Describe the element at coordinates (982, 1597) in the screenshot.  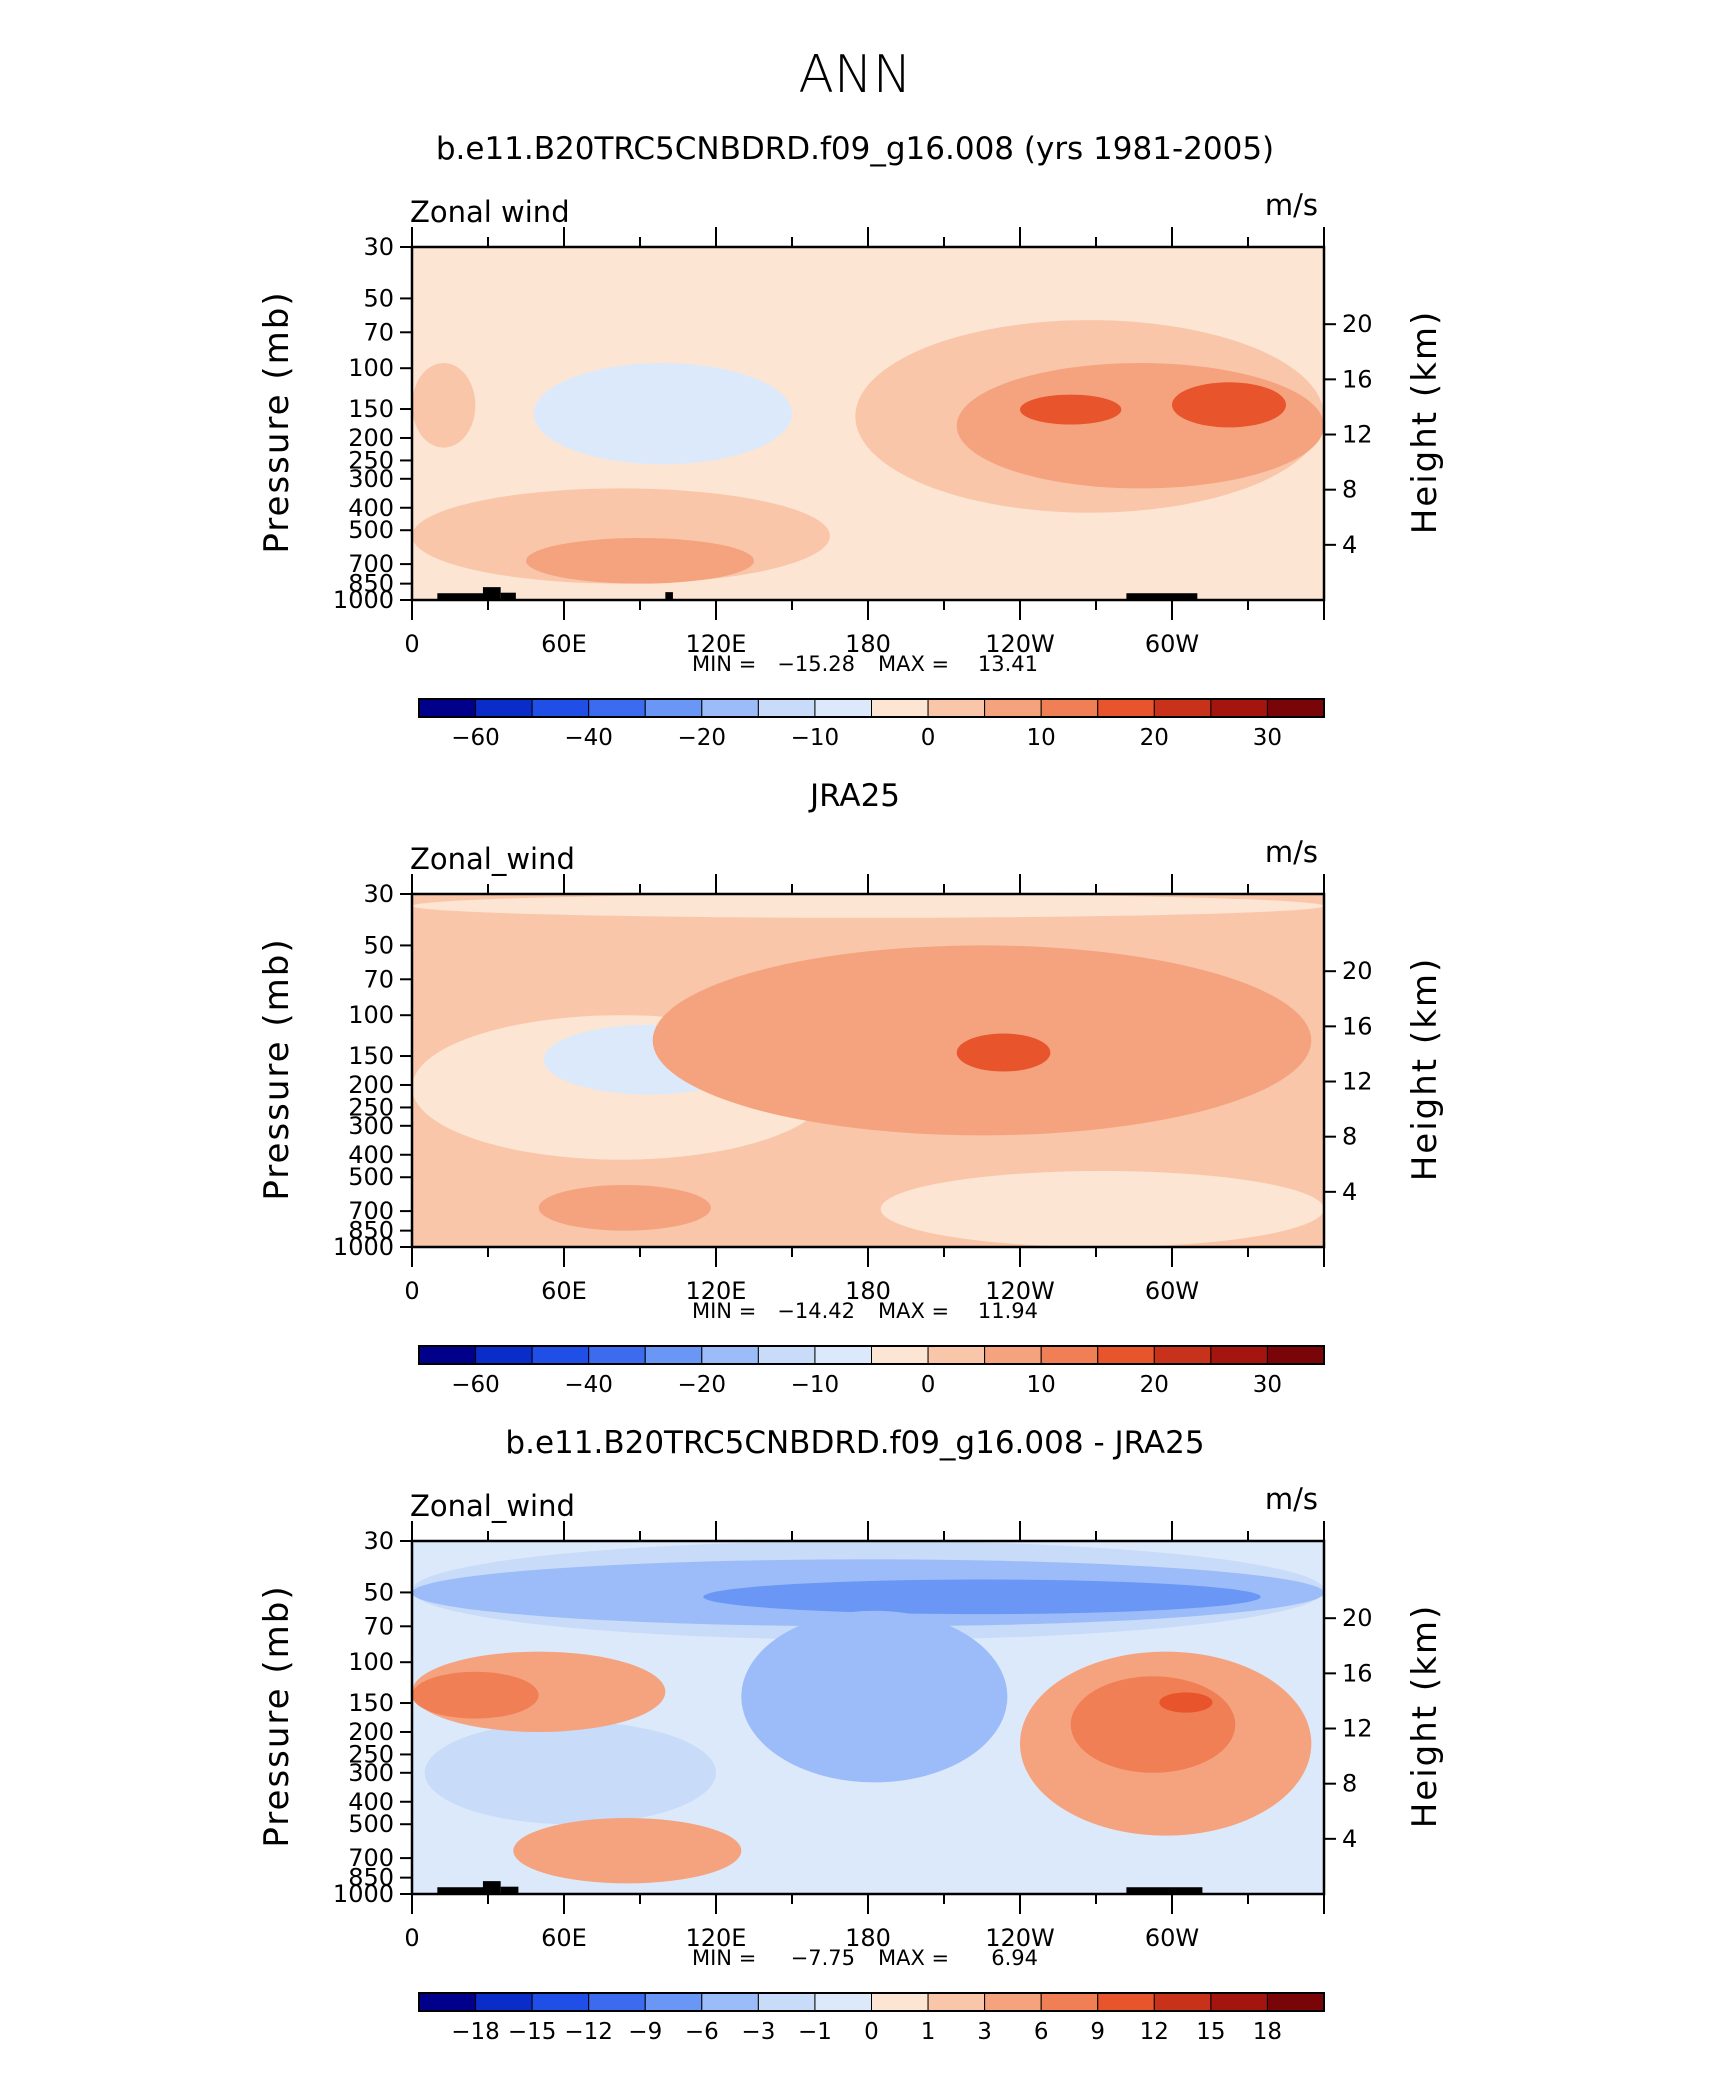
I see `contour-region-blue-core` at that location.